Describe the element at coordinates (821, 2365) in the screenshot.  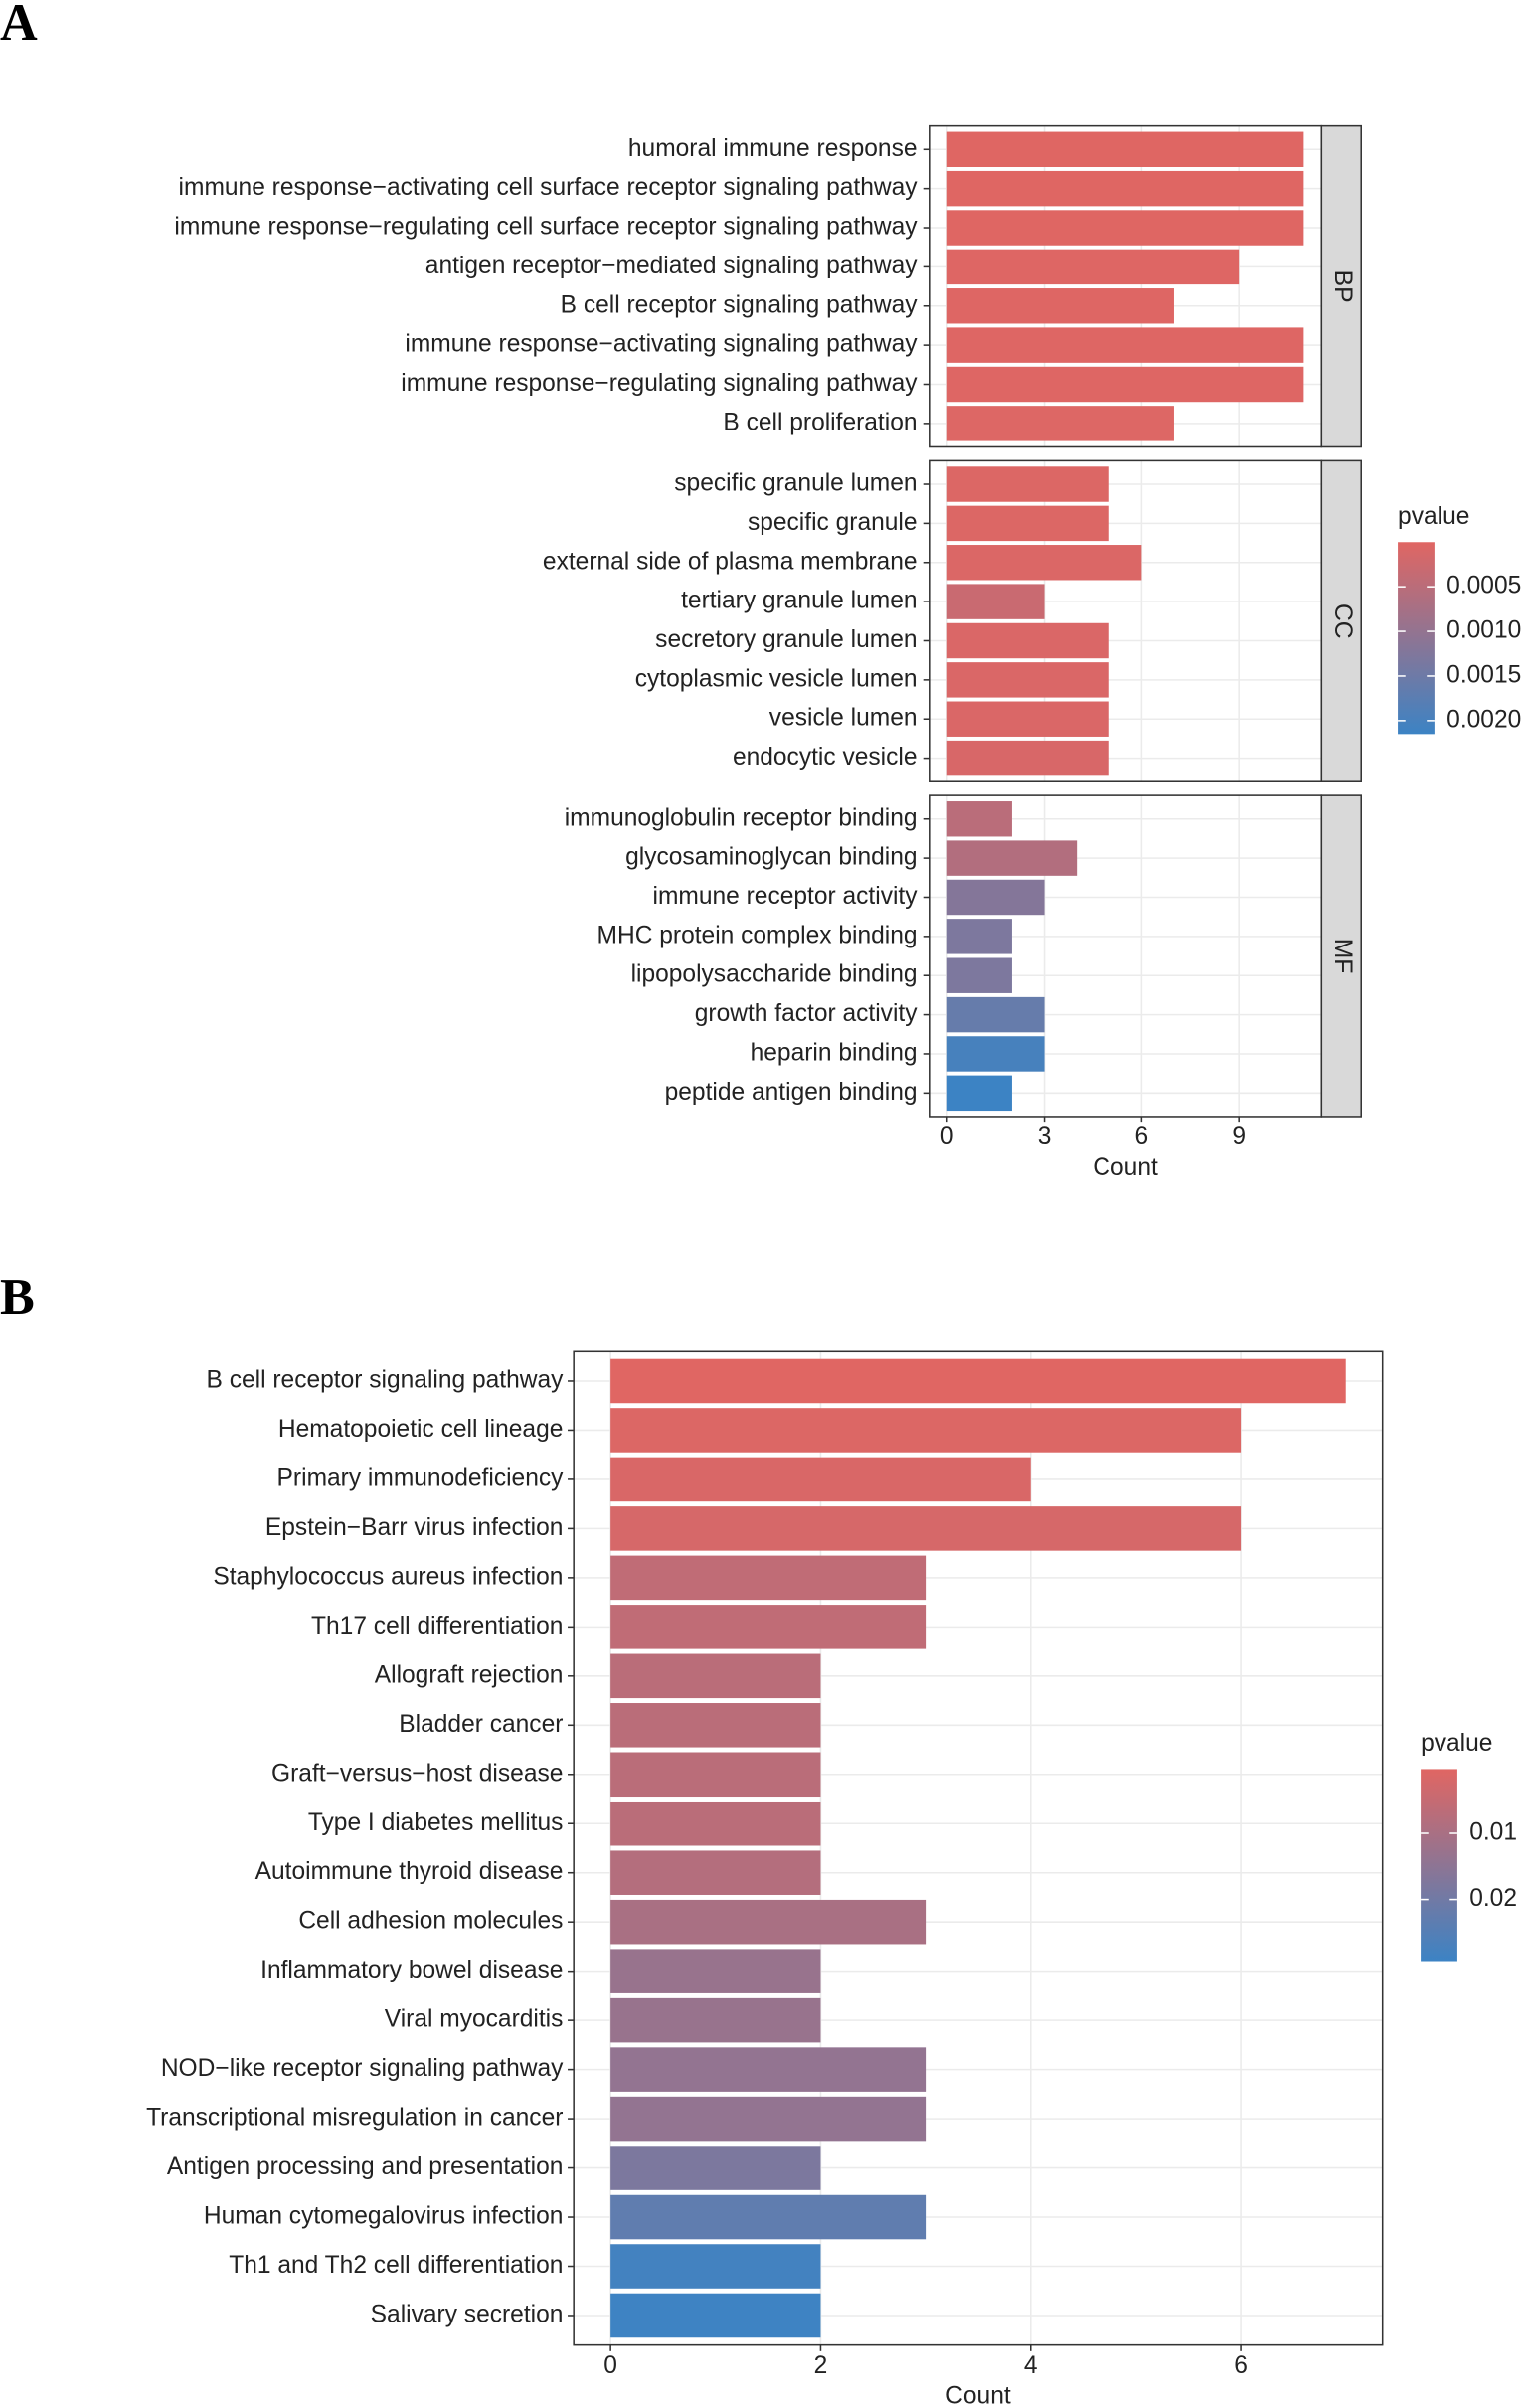
I see `x-tick-label: 2` at that location.